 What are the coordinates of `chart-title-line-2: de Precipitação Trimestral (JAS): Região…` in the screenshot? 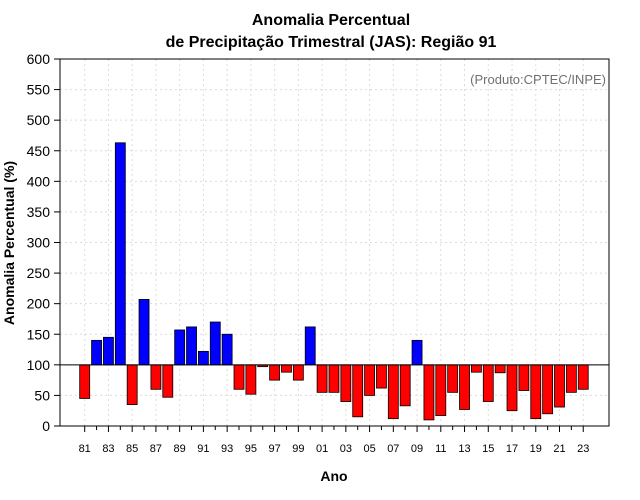 It's located at (331, 42).